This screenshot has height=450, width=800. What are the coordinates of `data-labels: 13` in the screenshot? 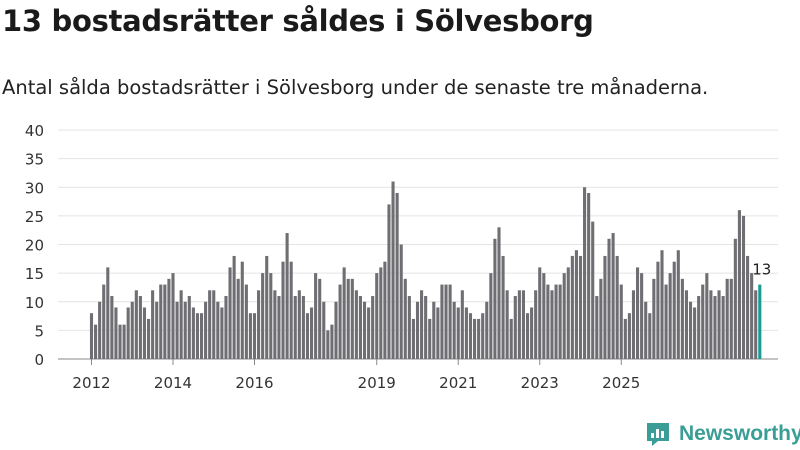 It's located at (761, 270).